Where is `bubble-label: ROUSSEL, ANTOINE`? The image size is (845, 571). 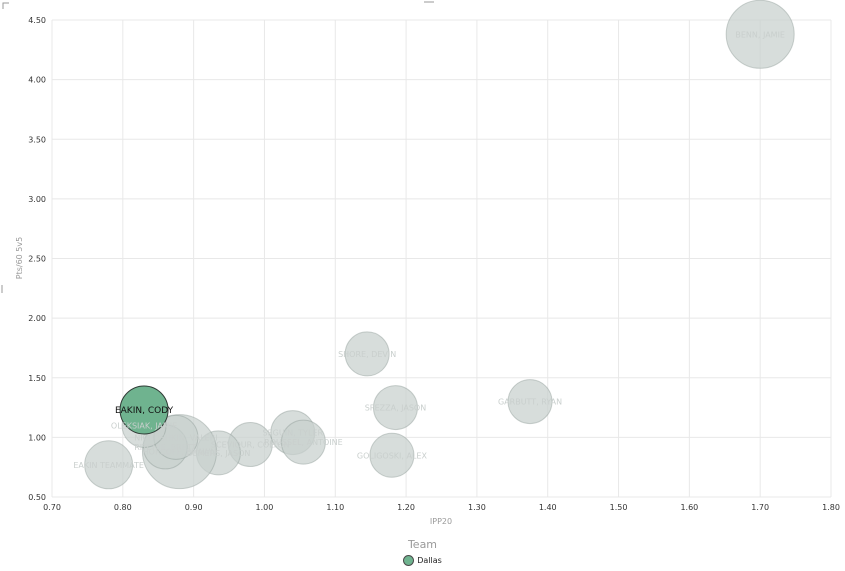 bubble-label: ROUSSEL, ANTOINE is located at coordinates (303, 442).